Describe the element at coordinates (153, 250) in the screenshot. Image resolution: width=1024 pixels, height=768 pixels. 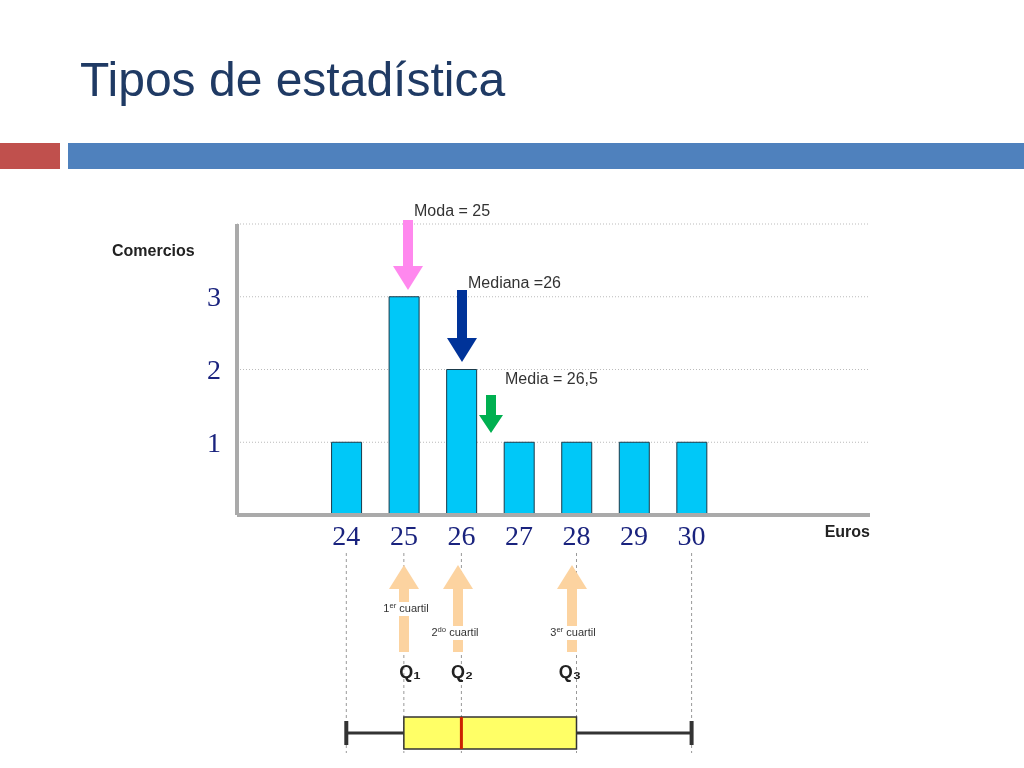
I see `y-axis-title: Comercios` at that location.